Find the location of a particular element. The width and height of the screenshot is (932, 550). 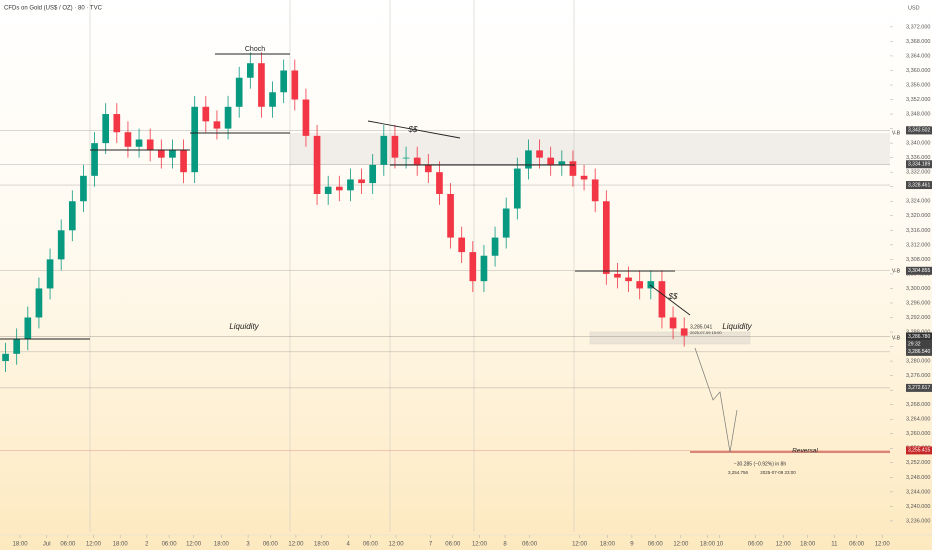

y-tick-label: 3,312.000 is located at coordinates (918, 245).